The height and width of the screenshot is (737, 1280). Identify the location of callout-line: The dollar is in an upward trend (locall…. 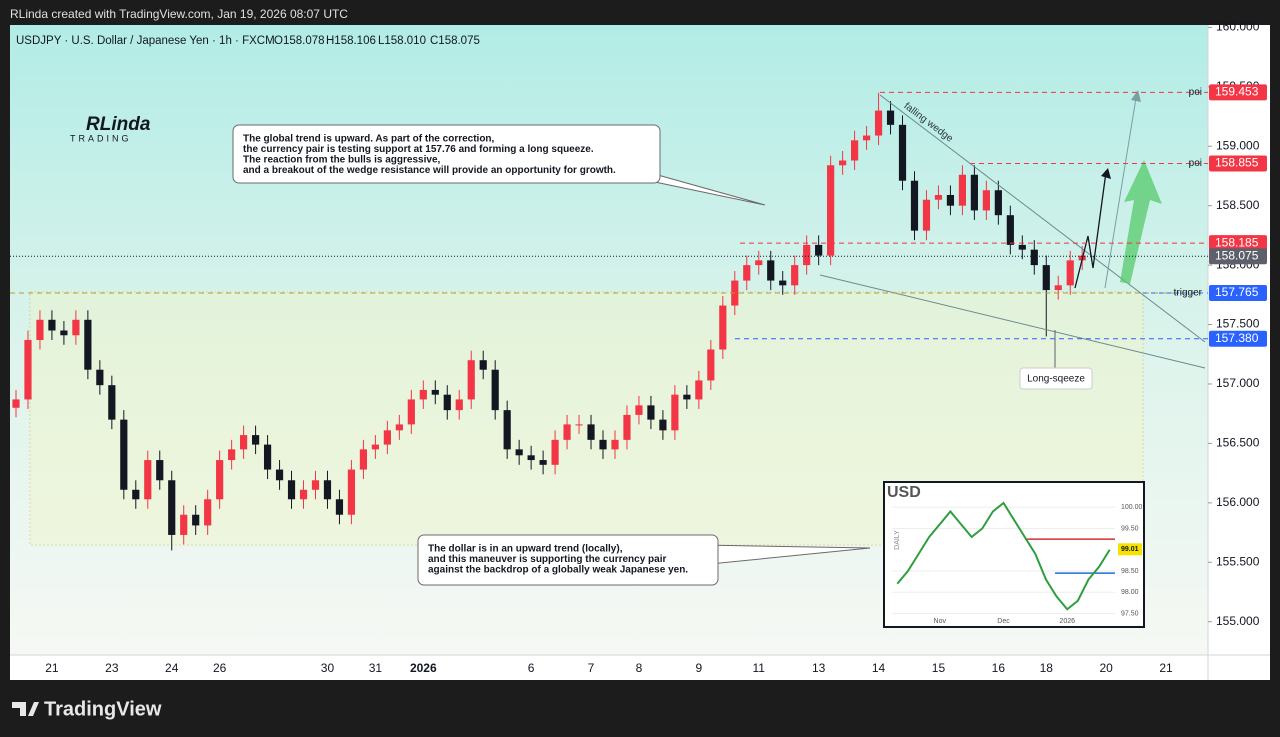
(525, 549).